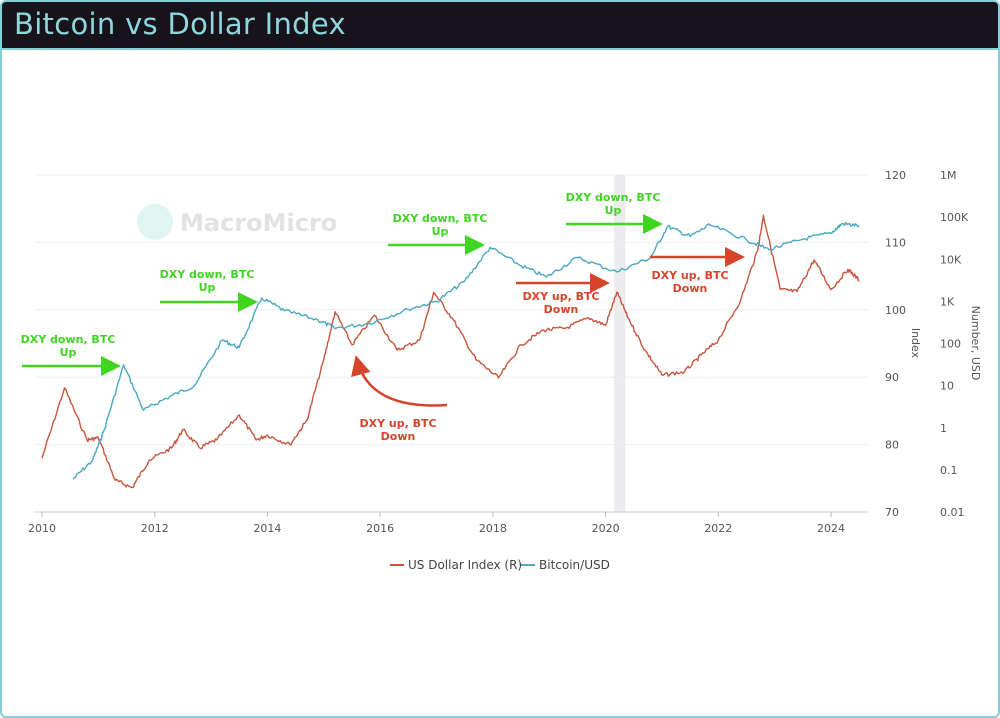 The image size is (1000, 718). I want to click on x-axis-tick: 2014, so click(267, 528).